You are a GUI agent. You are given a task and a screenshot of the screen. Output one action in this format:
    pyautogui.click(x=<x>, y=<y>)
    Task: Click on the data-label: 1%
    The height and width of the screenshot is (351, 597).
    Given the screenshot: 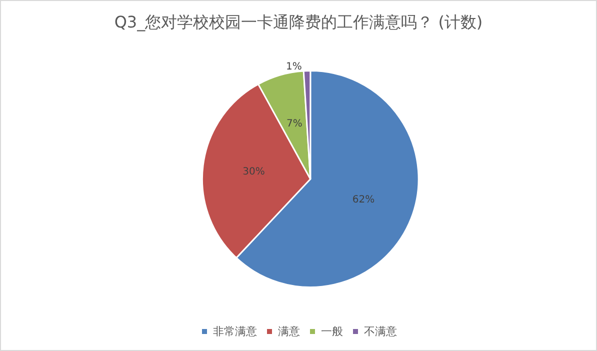 What is the action you would take?
    pyautogui.click(x=294, y=66)
    